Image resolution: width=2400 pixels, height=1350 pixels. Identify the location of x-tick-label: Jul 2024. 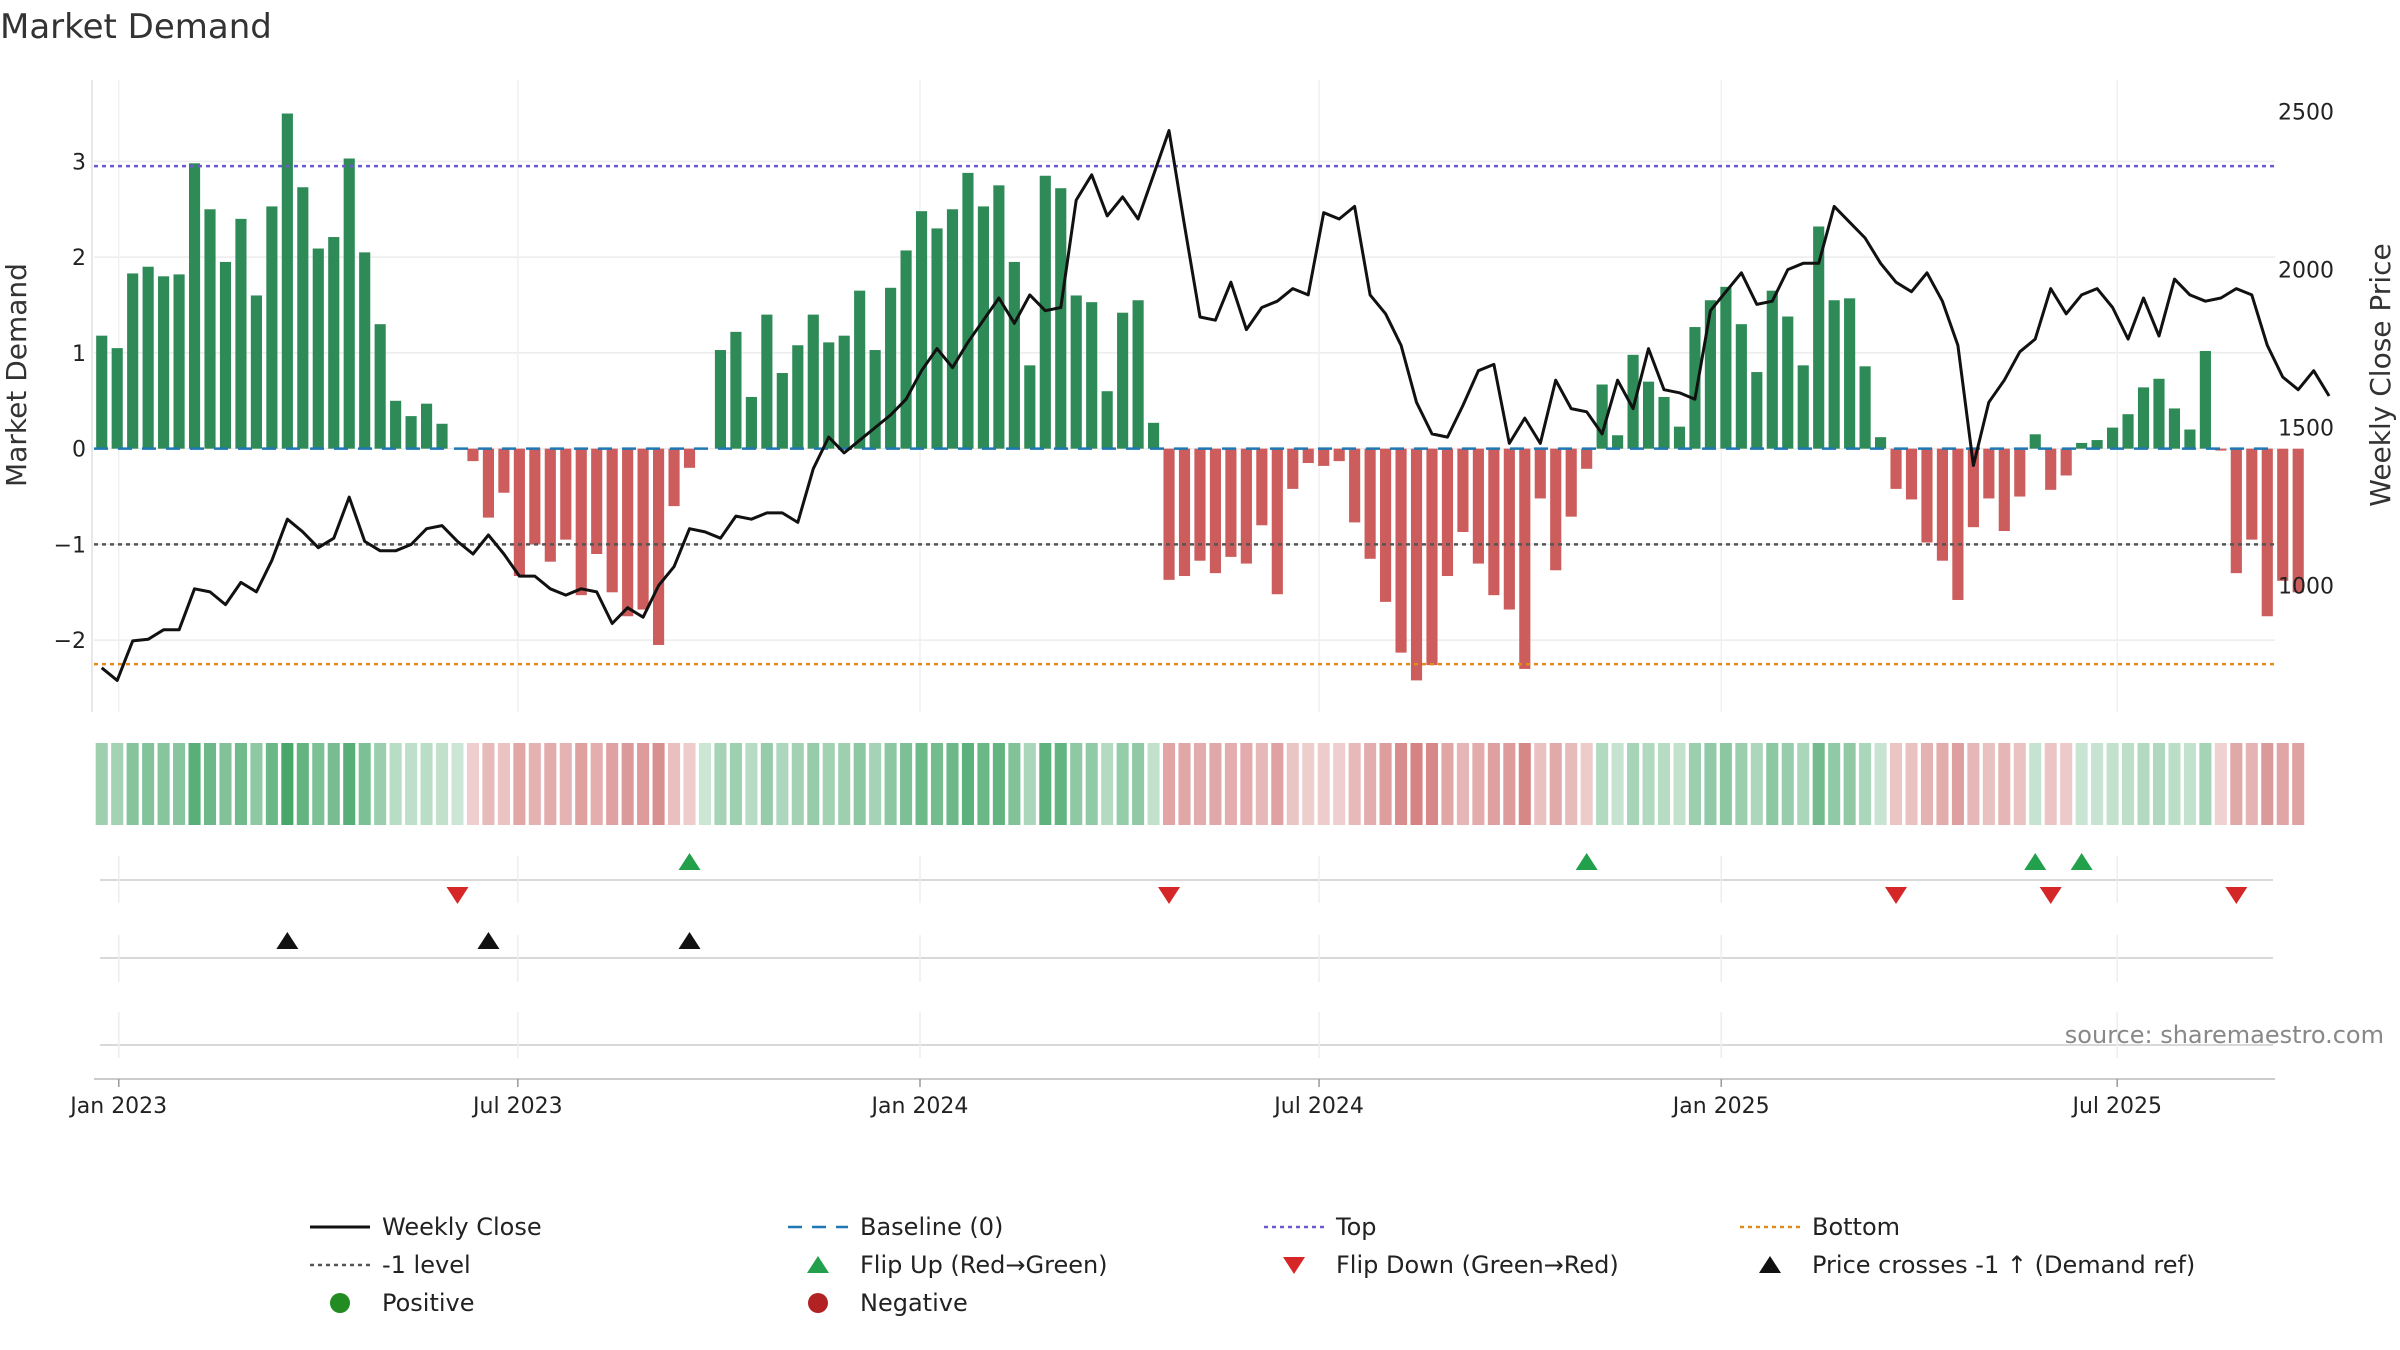
(1318, 1106).